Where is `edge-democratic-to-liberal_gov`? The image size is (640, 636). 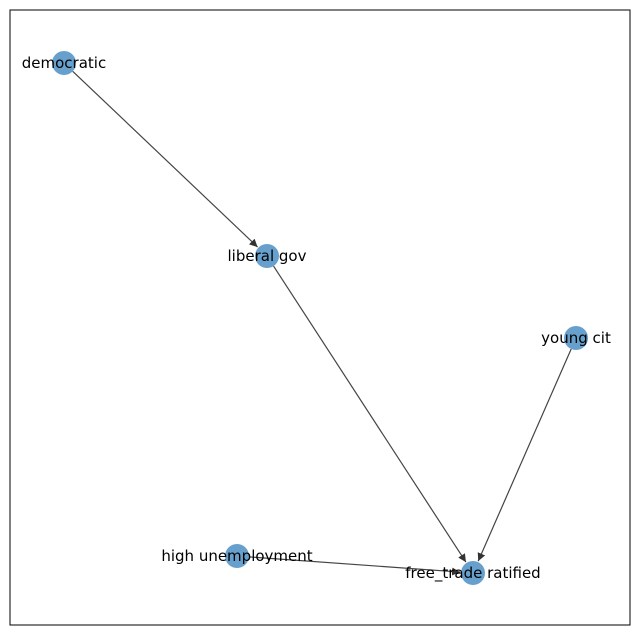
edge-democratic-to-liberal_gov is located at coordinates (165, 159).